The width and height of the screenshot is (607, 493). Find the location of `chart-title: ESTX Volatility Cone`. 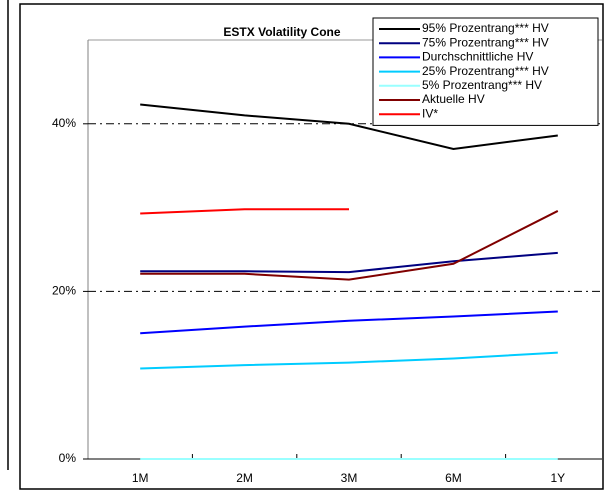

chart-title: ESTX Volatility Cone is located at coordinates (281, 32).